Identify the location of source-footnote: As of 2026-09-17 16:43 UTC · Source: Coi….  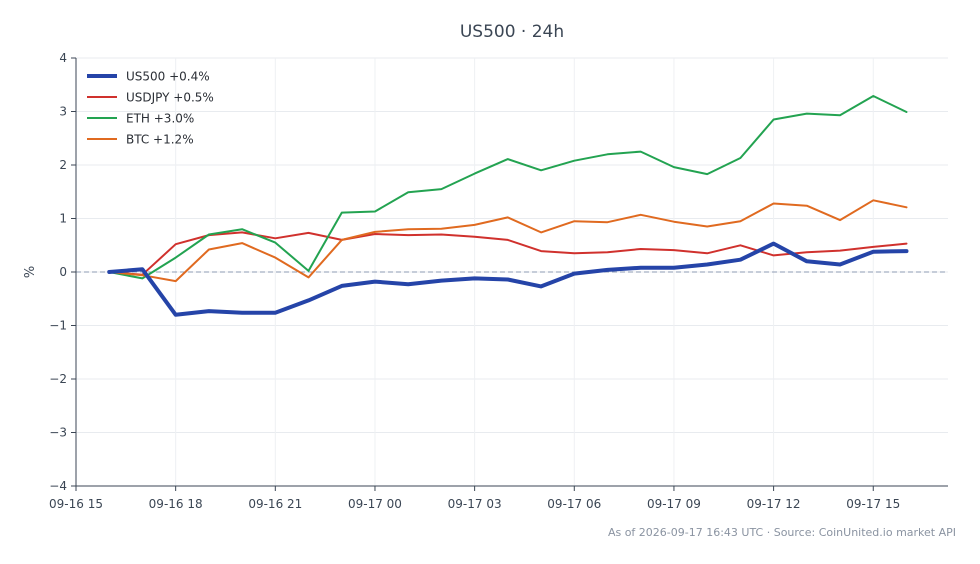
(781, 532).